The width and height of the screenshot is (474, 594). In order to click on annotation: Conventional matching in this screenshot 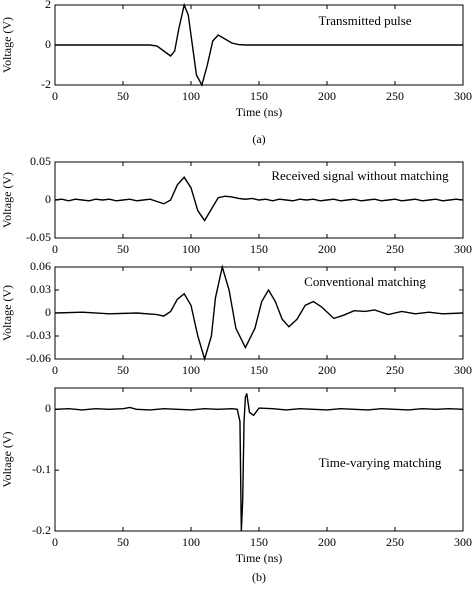, I will do `click(365, 281)`.